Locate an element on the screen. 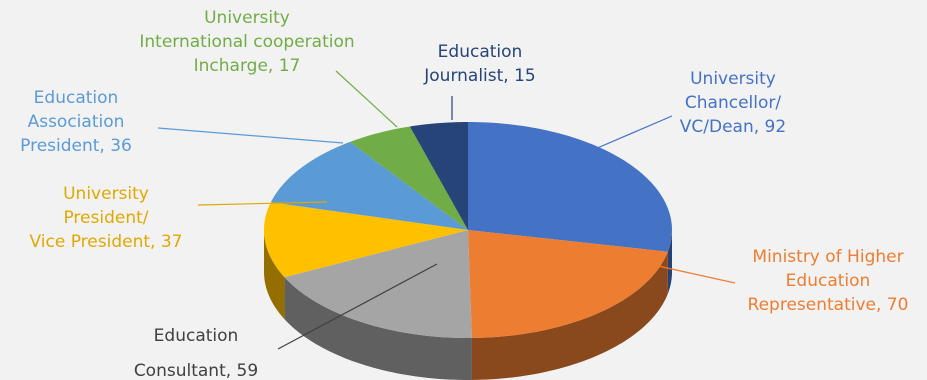 Image resolution: width=927 pixels, height=380 pixels. data-label-line: Representative, 70 is located at coordinates (828, 305).